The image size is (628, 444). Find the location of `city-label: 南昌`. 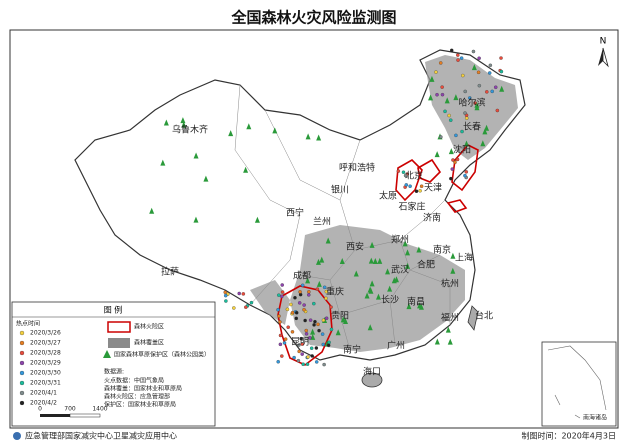

city-label: 南昌 is located at coordinates (416, 302).